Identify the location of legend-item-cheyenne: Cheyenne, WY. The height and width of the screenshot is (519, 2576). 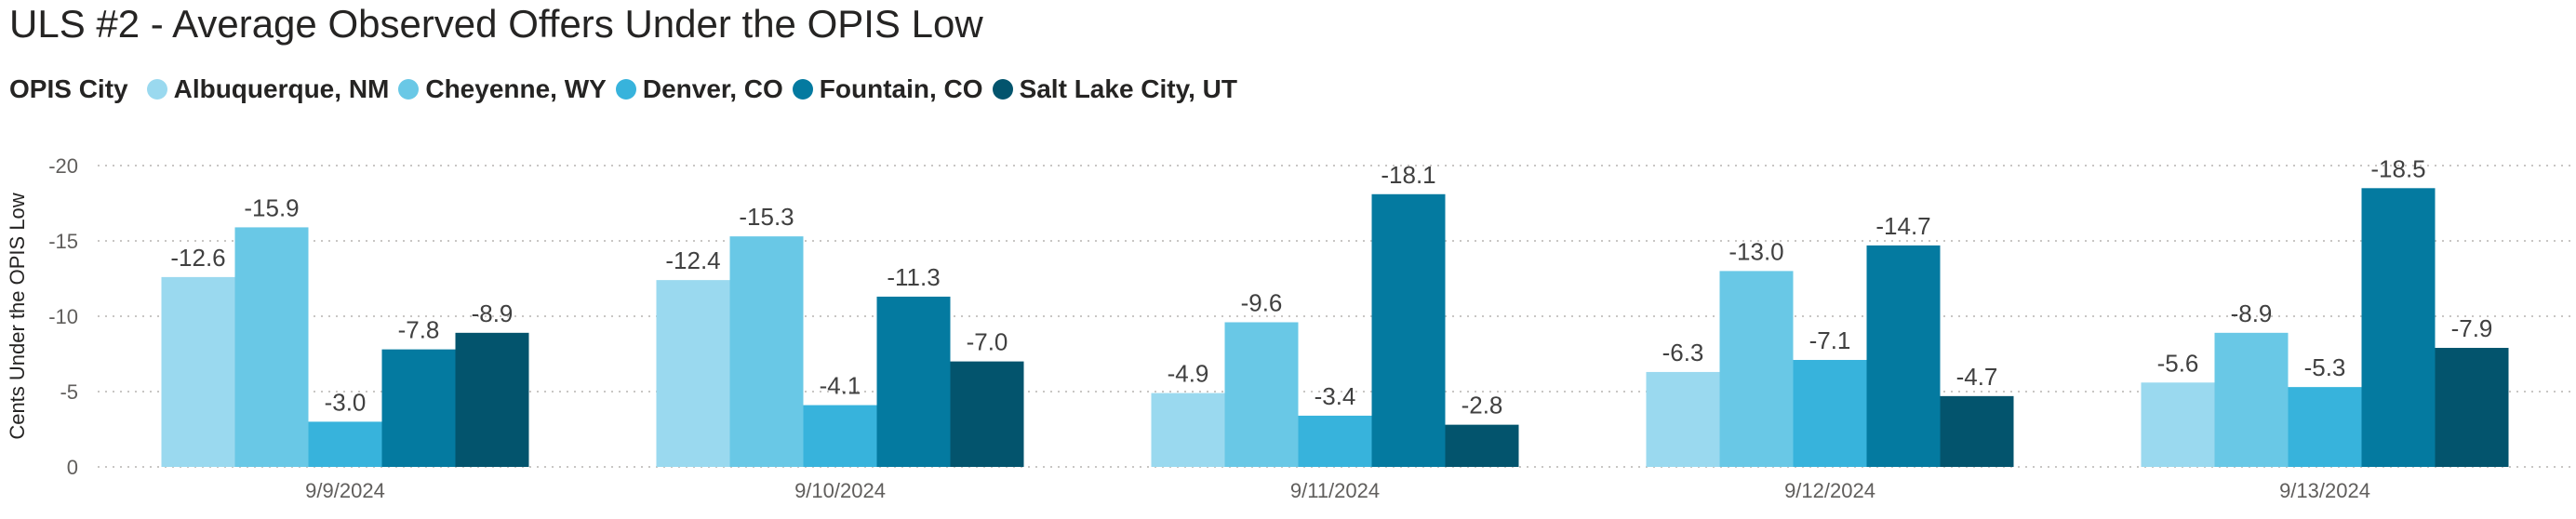
(502, 89).